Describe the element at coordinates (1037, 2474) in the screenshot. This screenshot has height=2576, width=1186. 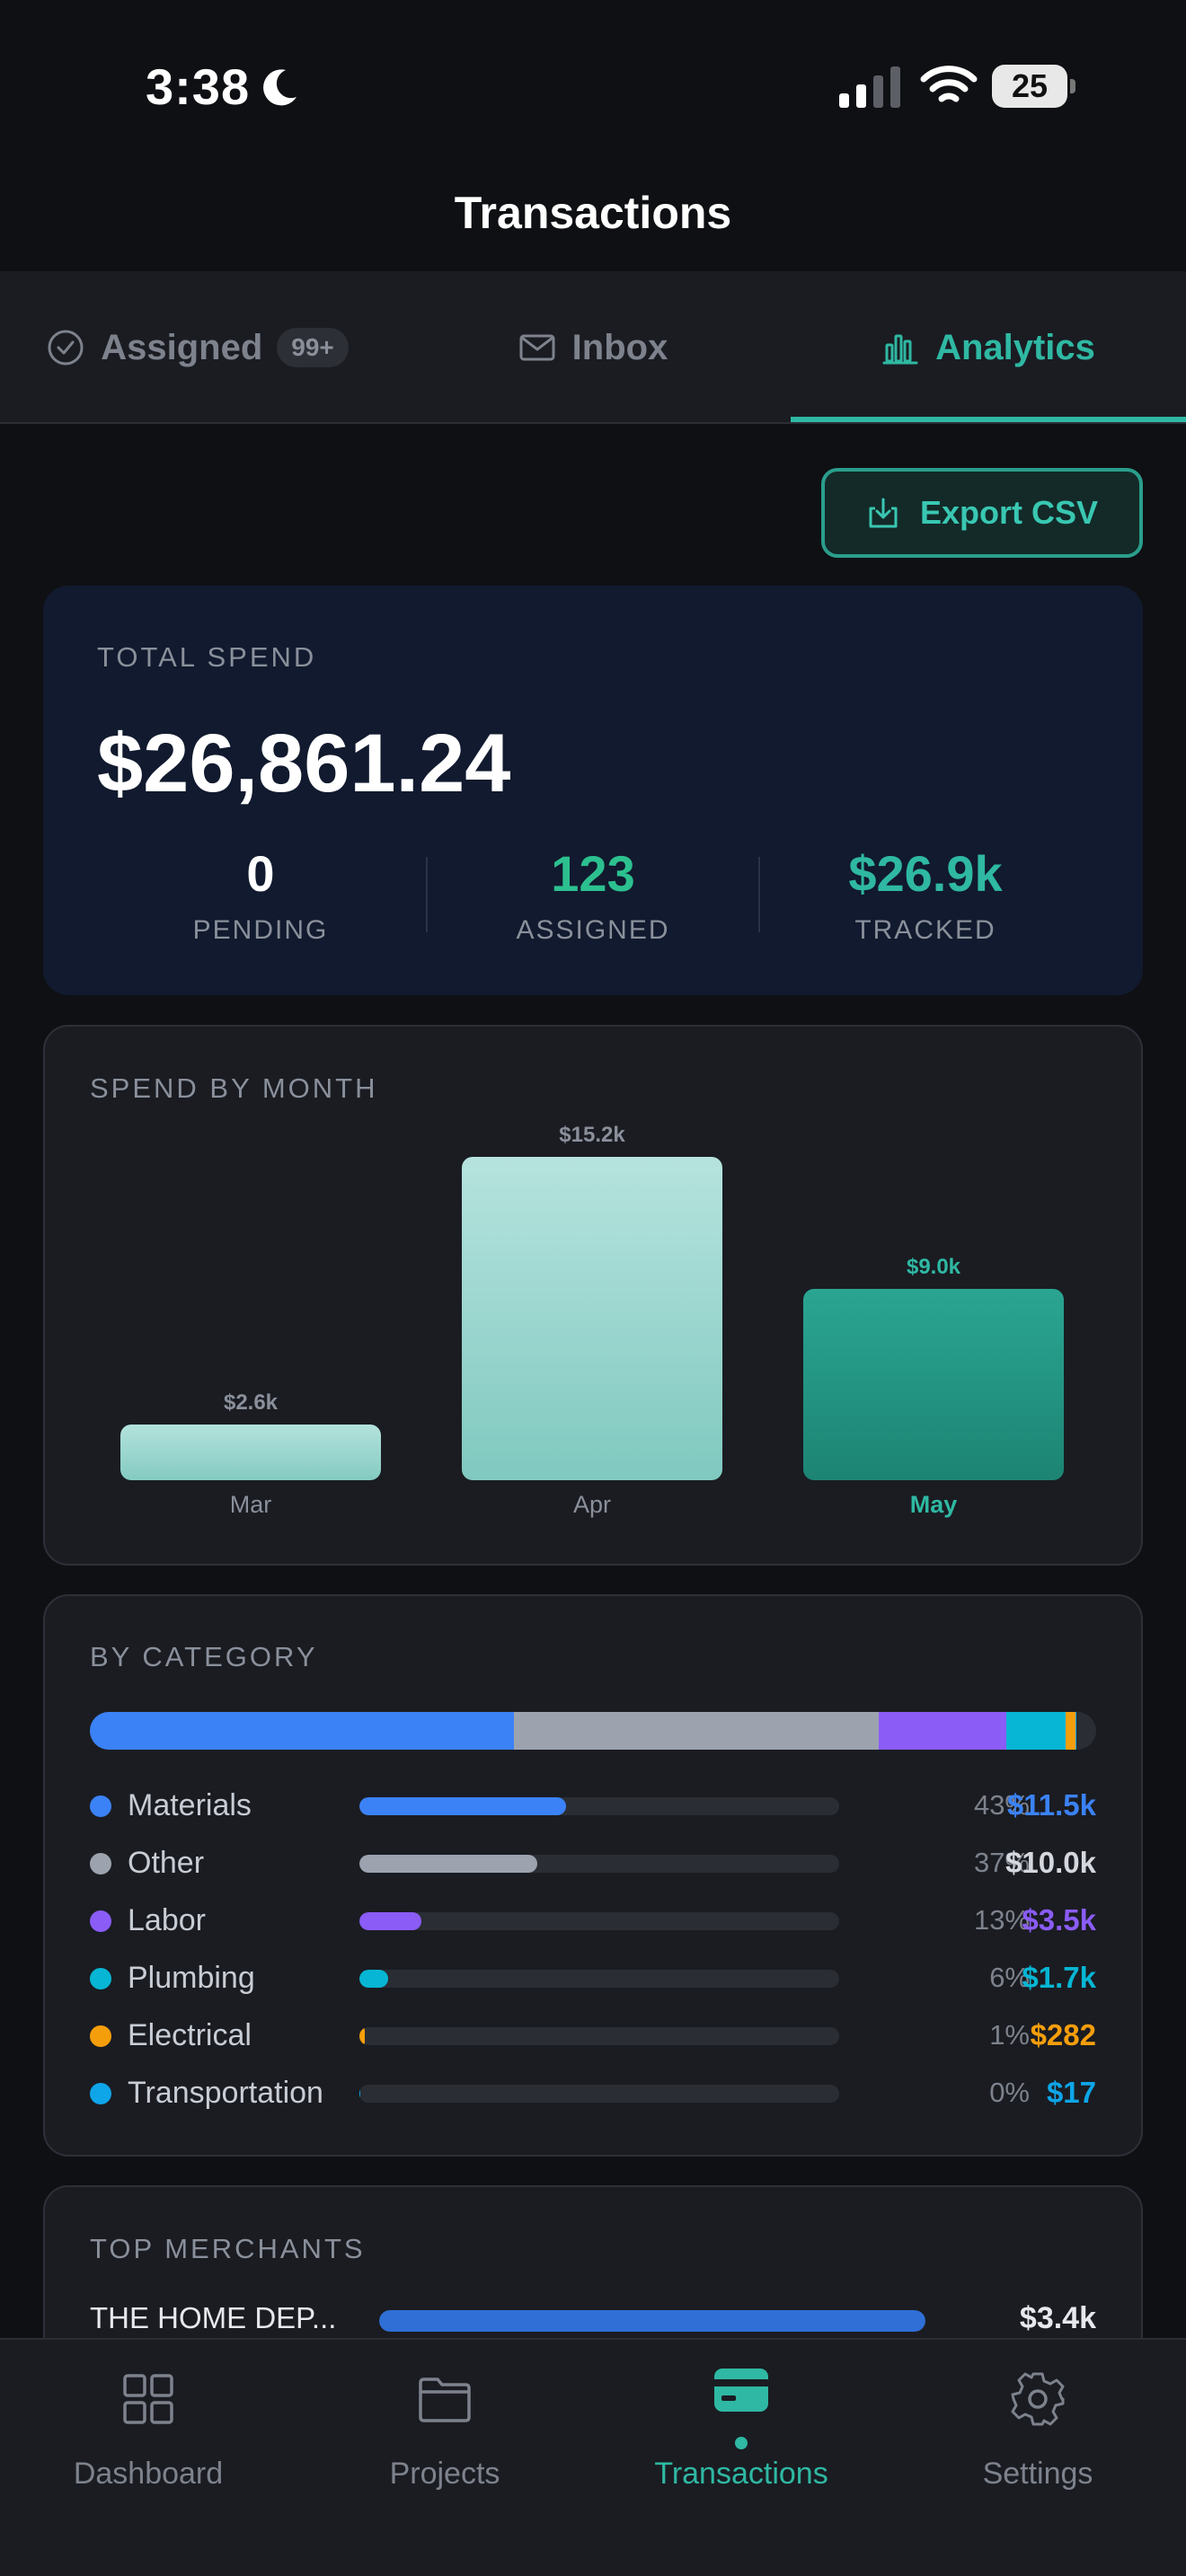
I see `nav-settings-label: Settings` at that location.